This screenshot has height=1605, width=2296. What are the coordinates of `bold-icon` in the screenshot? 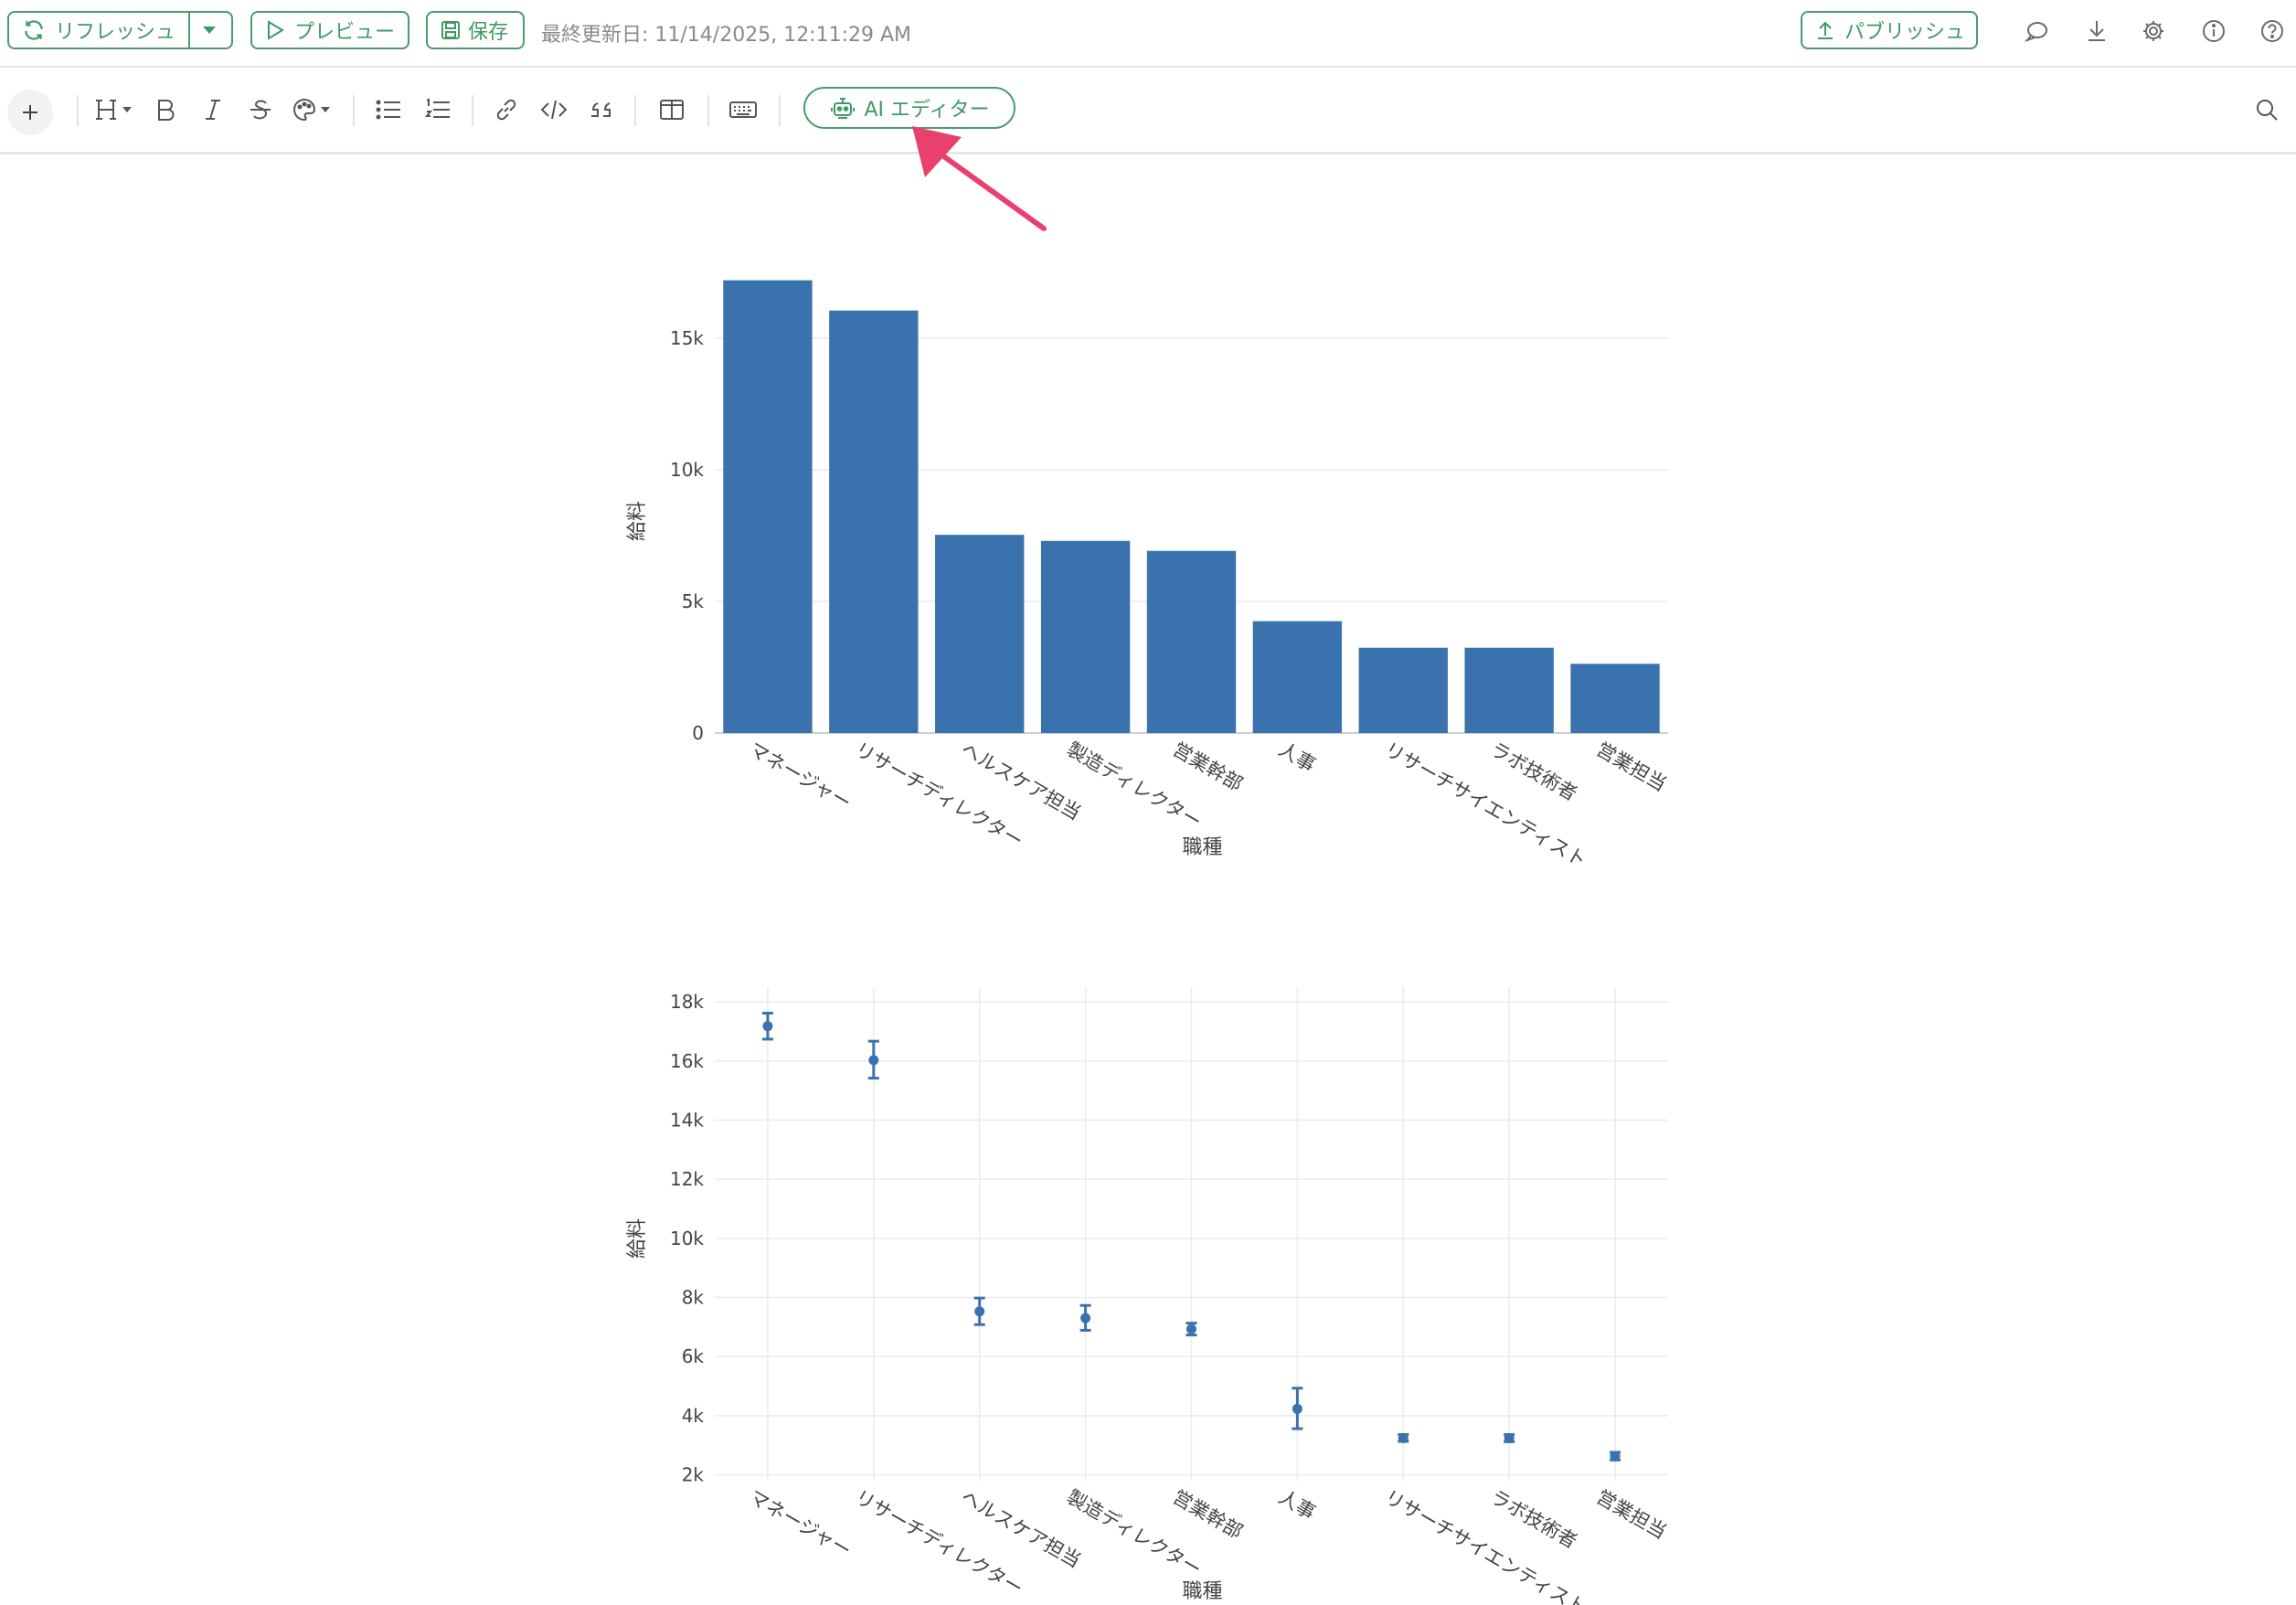 It's located at (165, 109).